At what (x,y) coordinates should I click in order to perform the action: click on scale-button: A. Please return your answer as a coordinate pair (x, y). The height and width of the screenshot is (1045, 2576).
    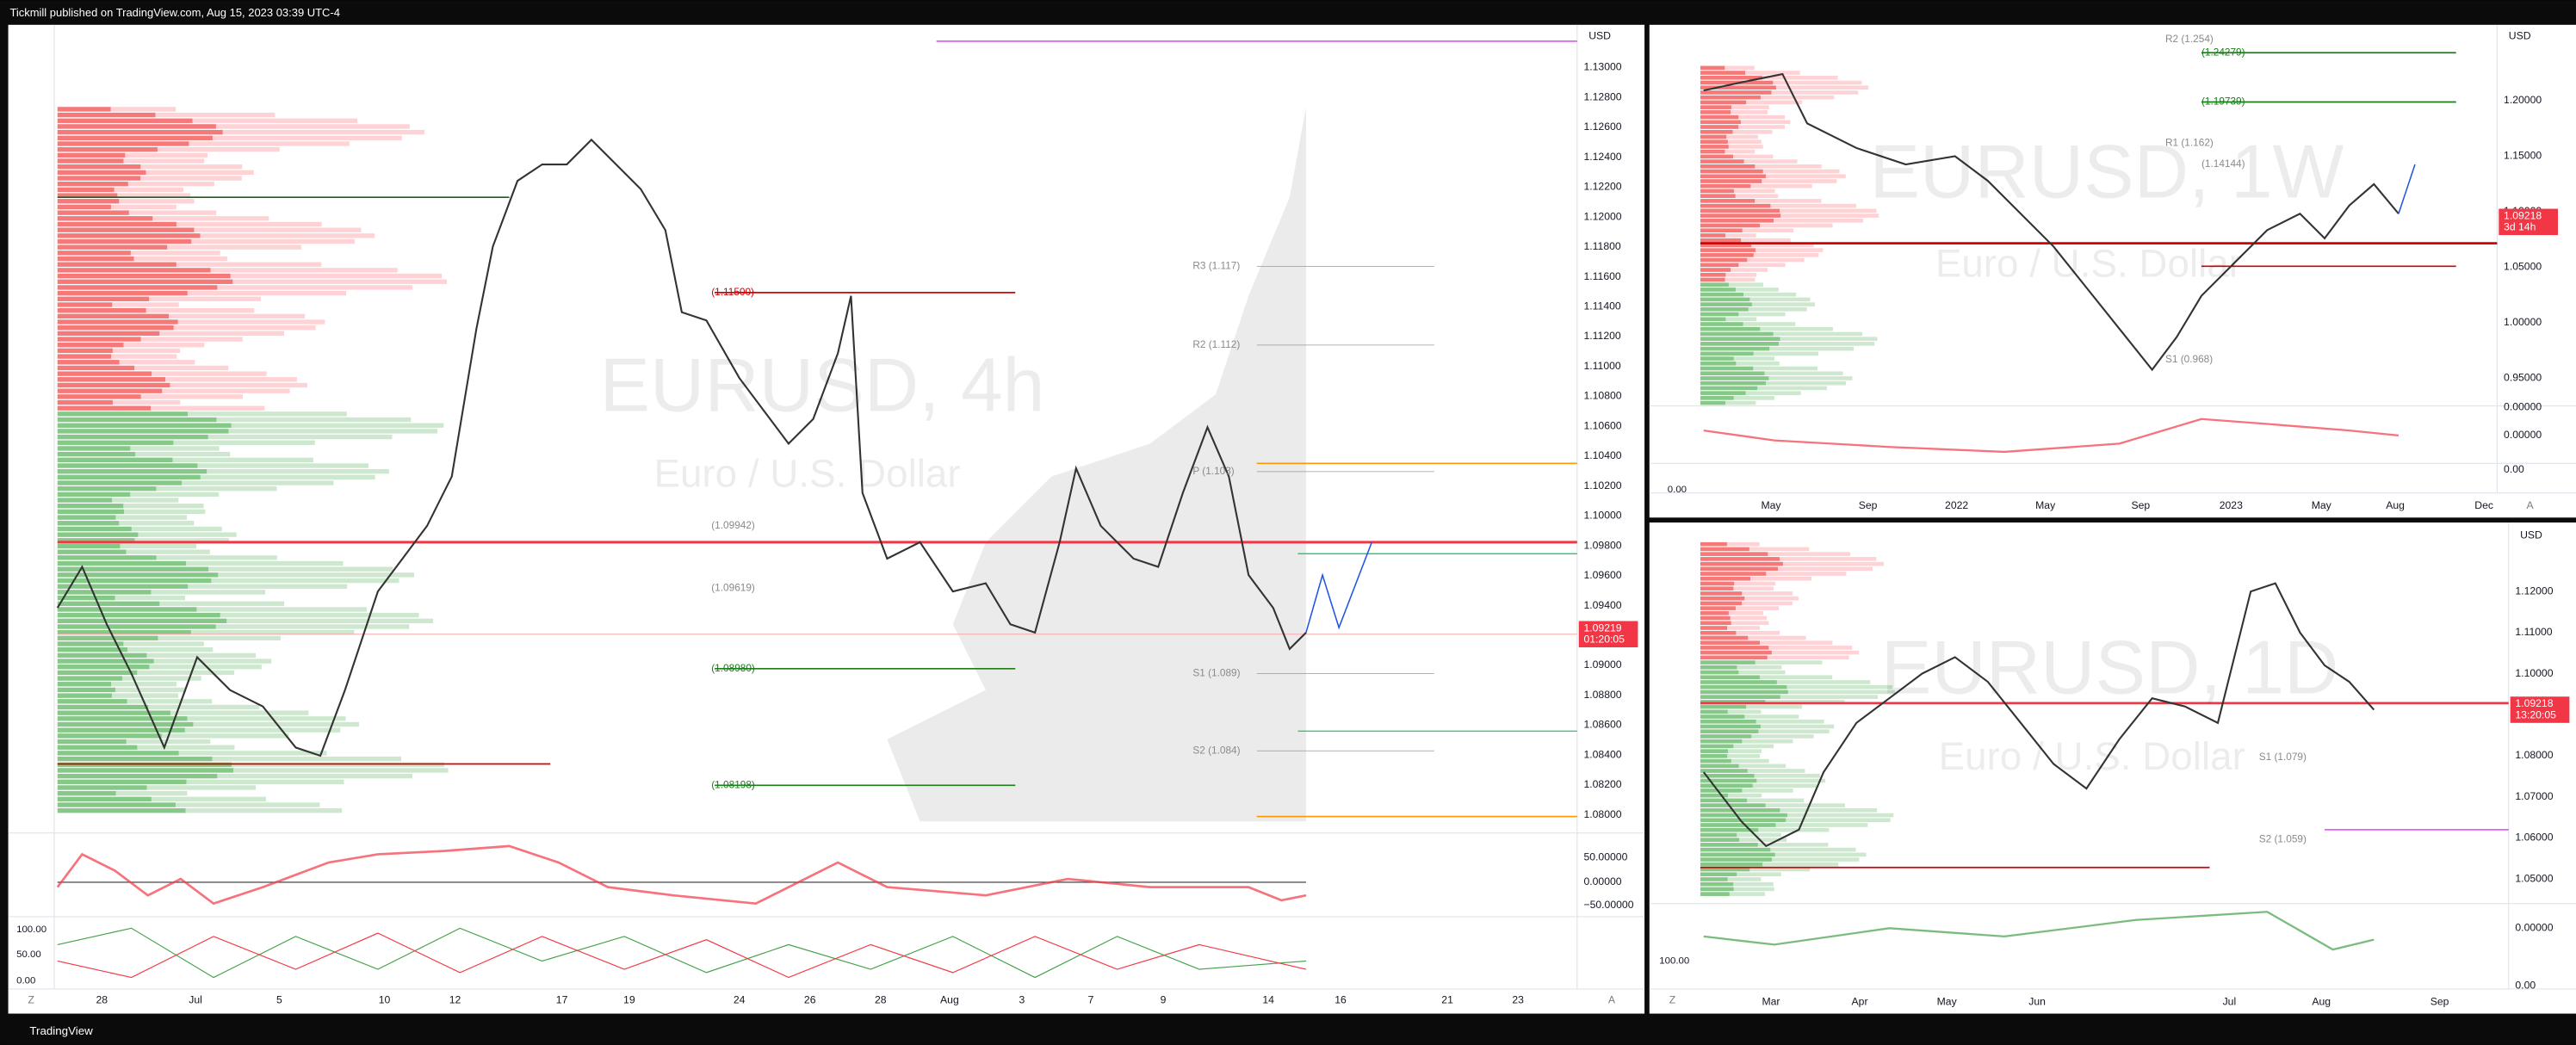
    Looking at the image, I should click on (2531, 505).